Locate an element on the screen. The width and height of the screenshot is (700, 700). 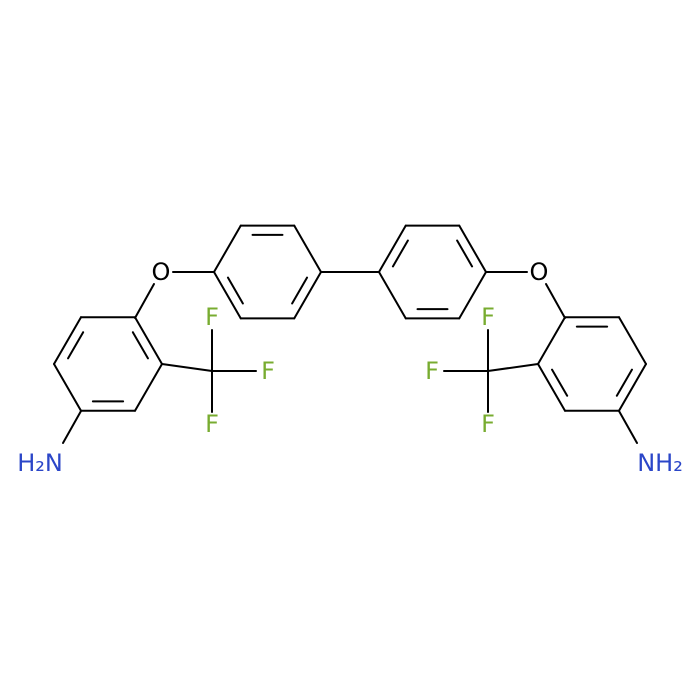
atom-label: H₂N is located at coordinates (40, 463).